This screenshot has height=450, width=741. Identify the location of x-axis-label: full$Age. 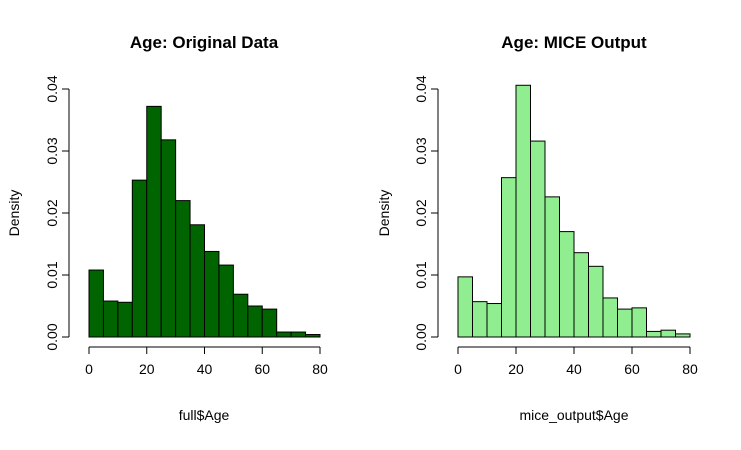
(204, 415).